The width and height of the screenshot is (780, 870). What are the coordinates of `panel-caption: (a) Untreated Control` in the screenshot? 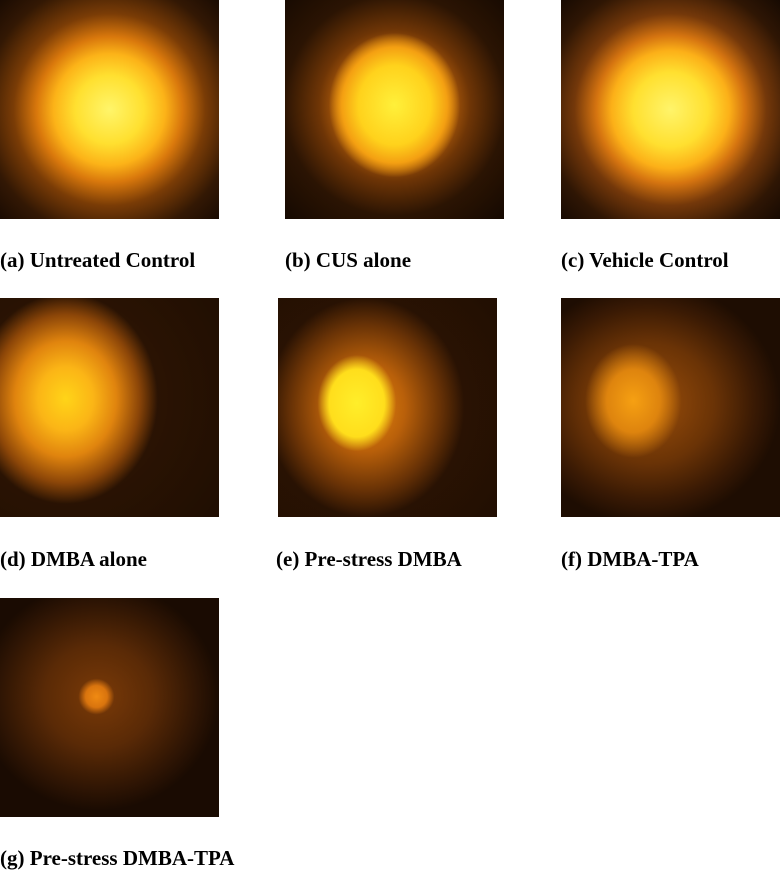 It's located at (98, 260).